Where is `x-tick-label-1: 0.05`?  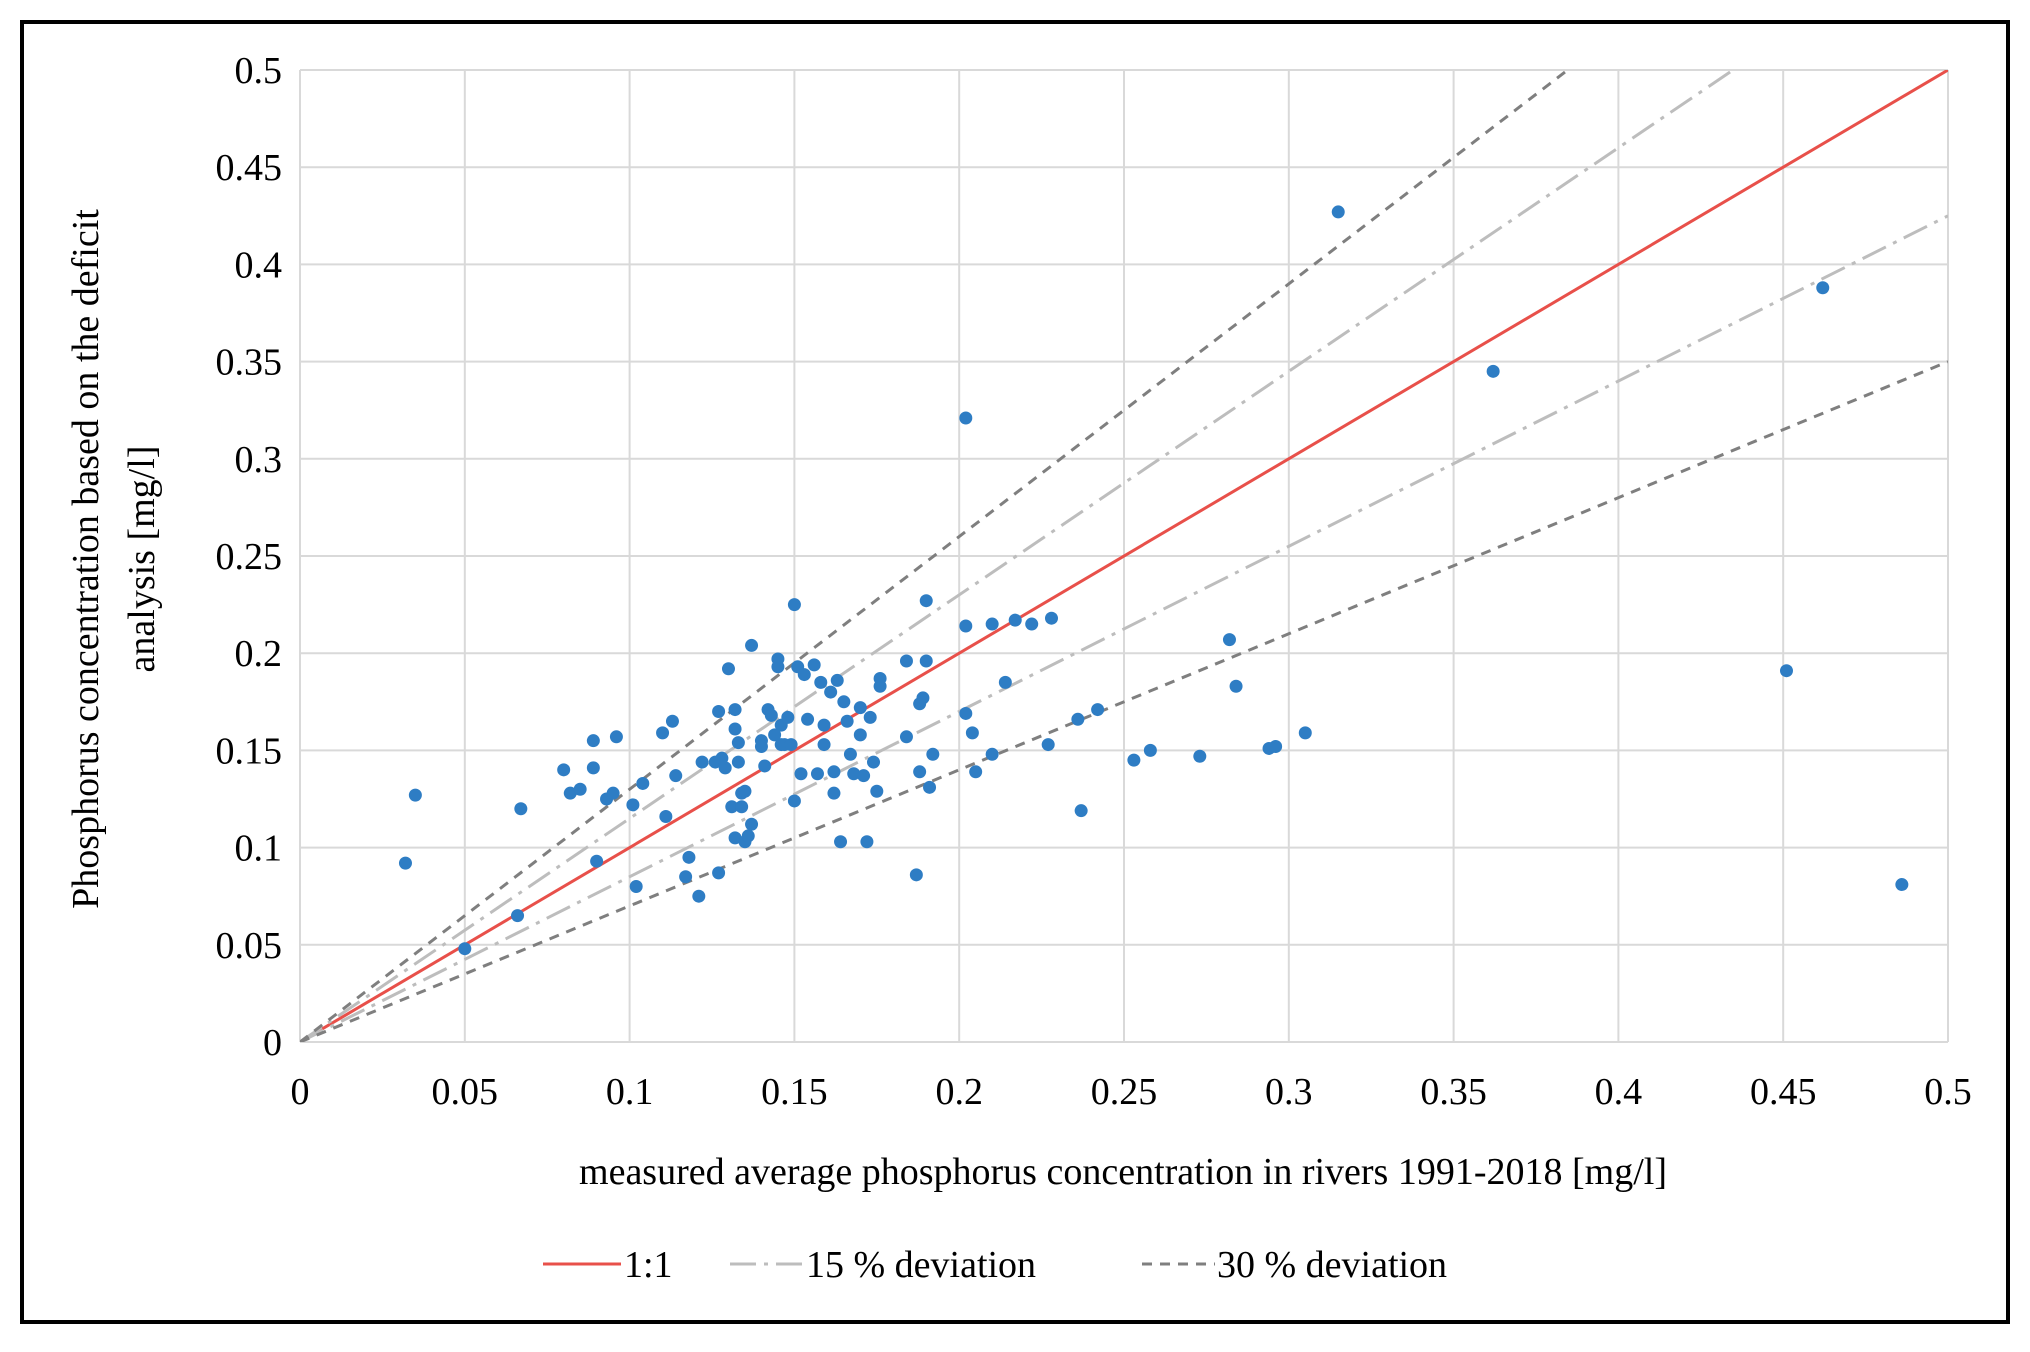 x-tick-label-1: 0.05 is located at coordinates (465, 1092).